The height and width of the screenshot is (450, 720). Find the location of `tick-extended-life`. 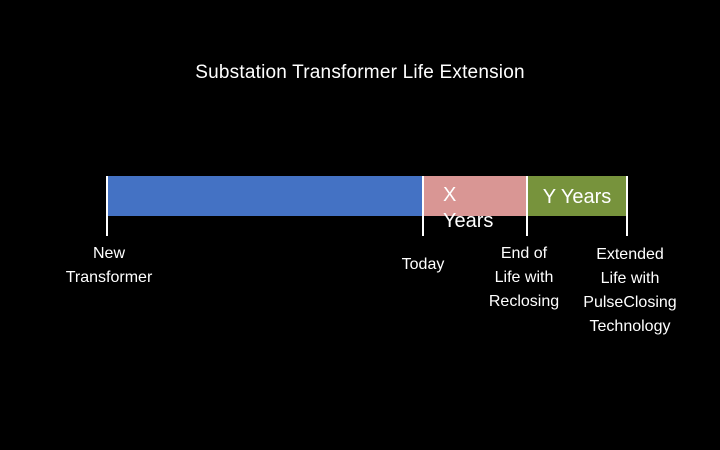

tick-extended-life is located at coordinates (627, 206).